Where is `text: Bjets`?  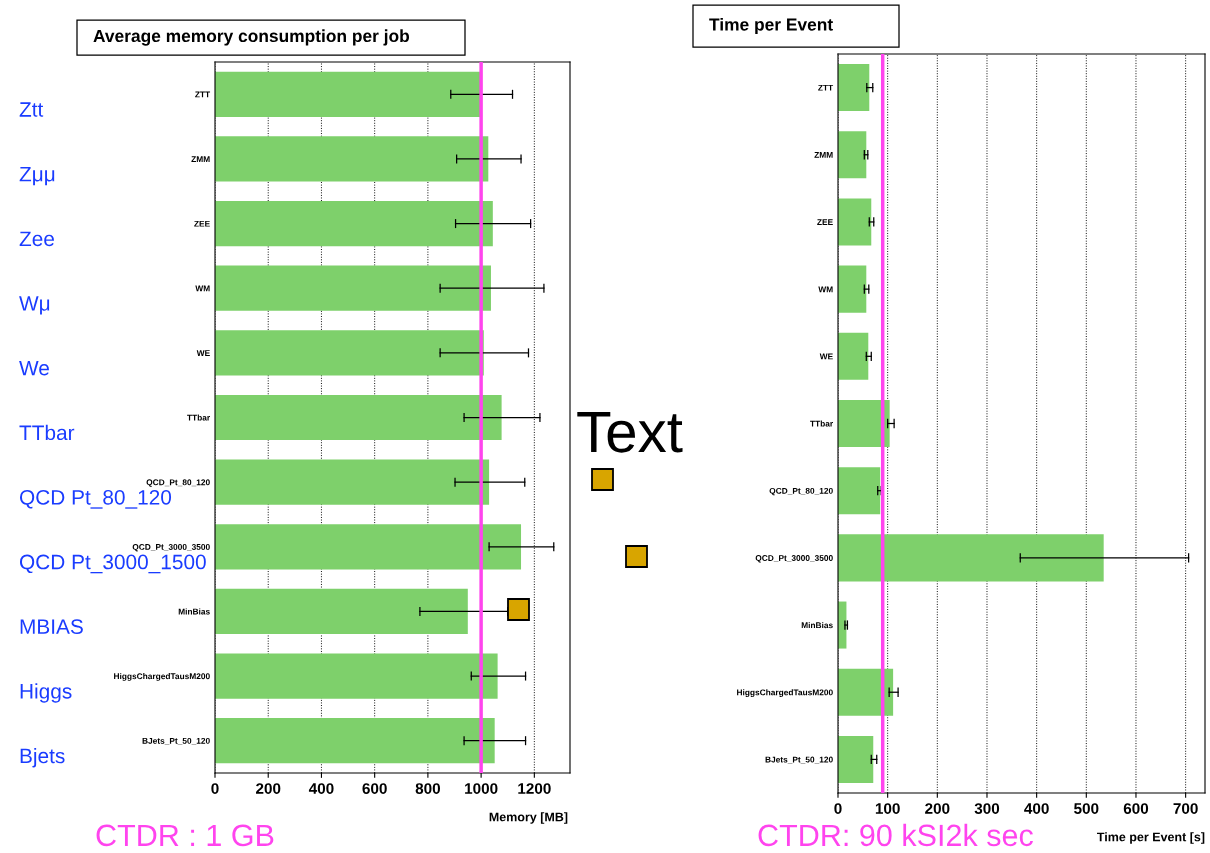 text: Bjets is located at coordinates (42, 757).